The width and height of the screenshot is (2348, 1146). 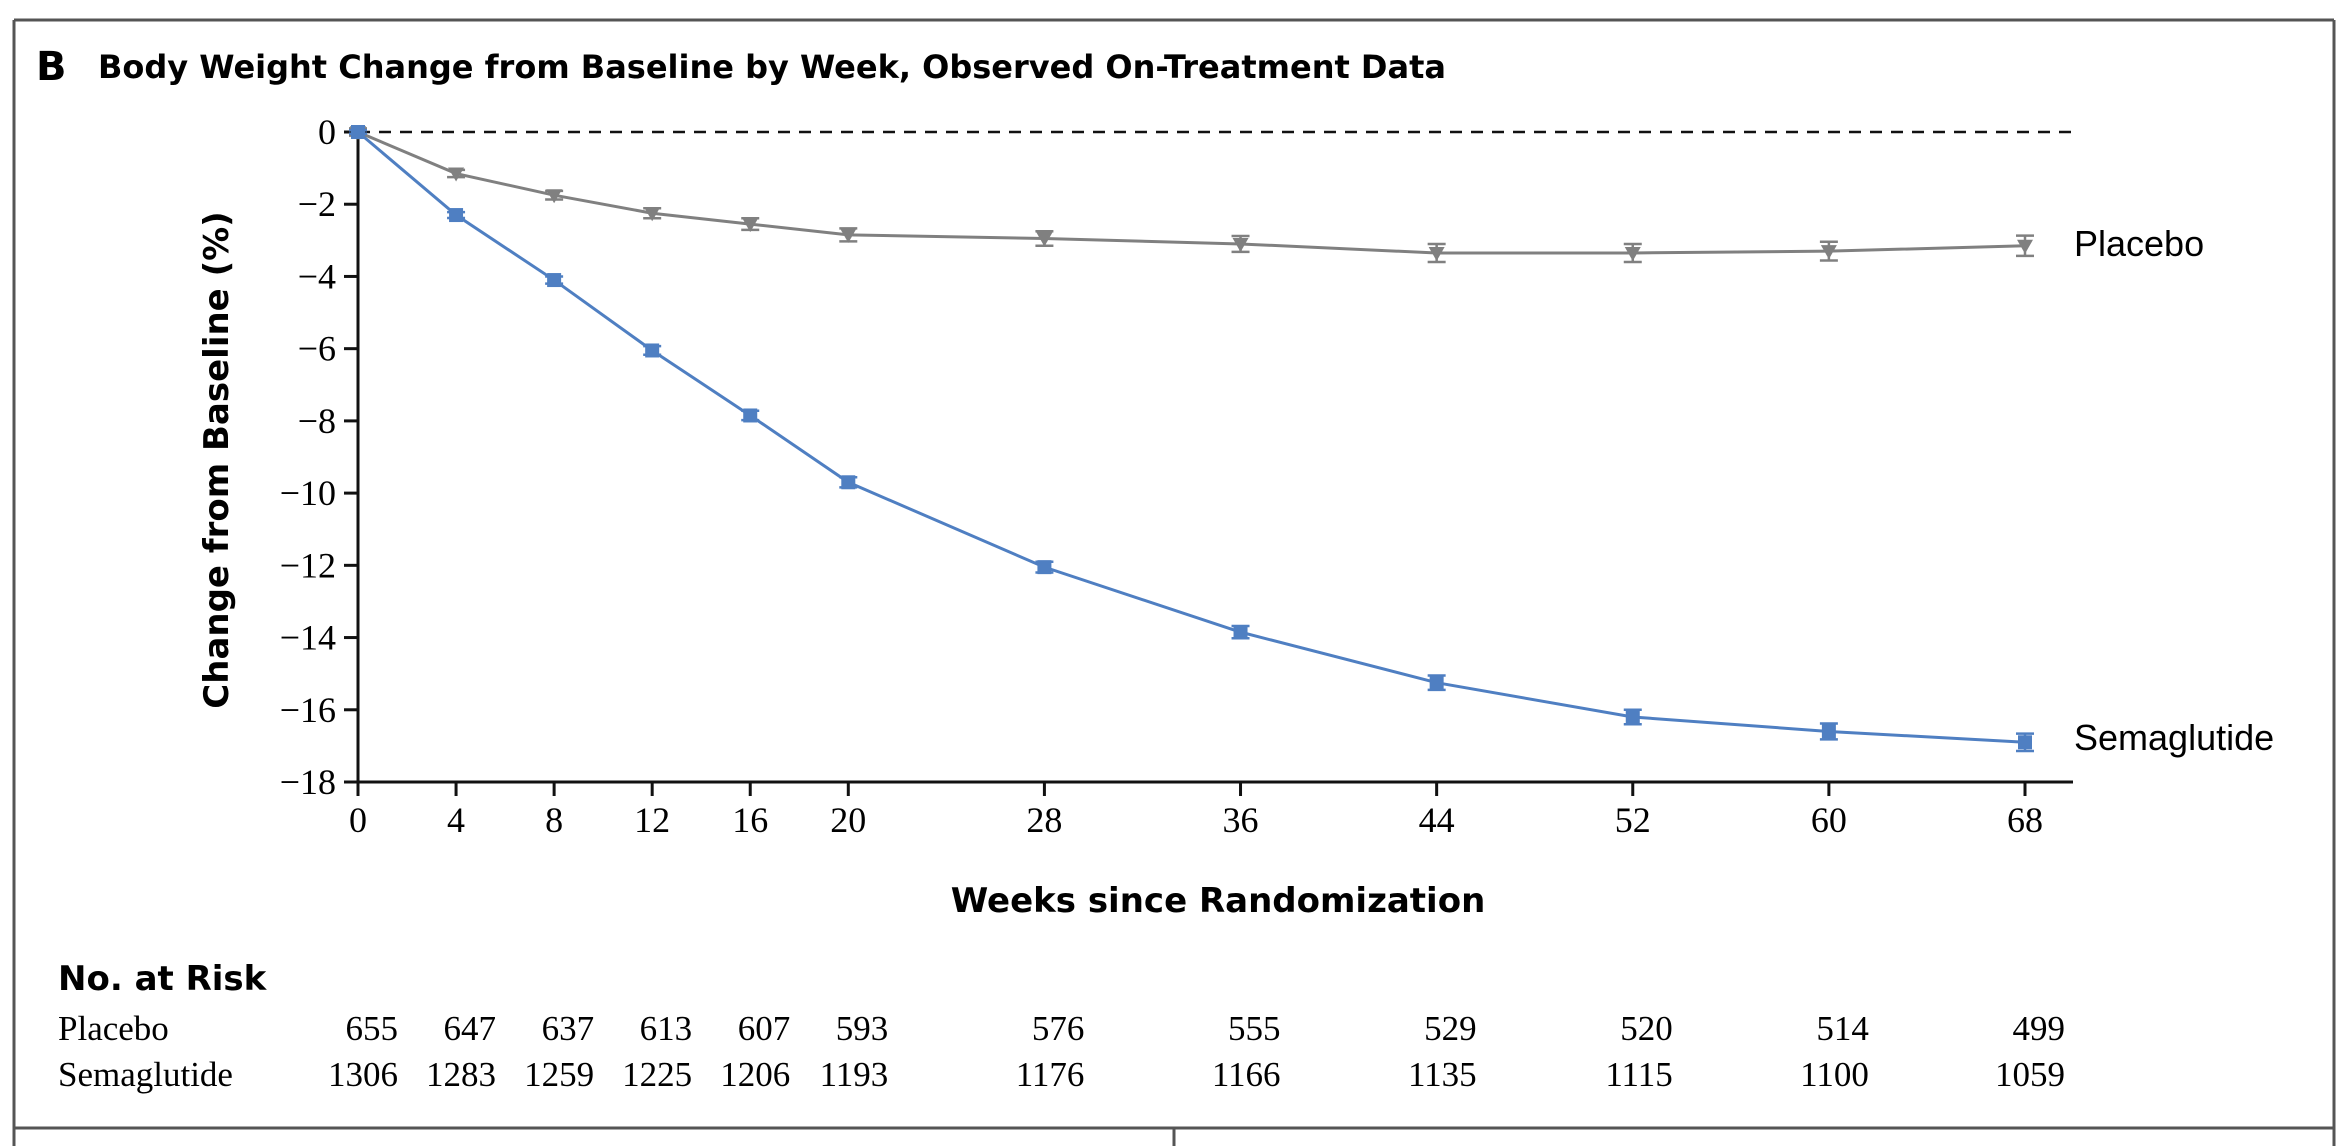 I want to click on y-tick-label: 0, so click(x=327, y=132).